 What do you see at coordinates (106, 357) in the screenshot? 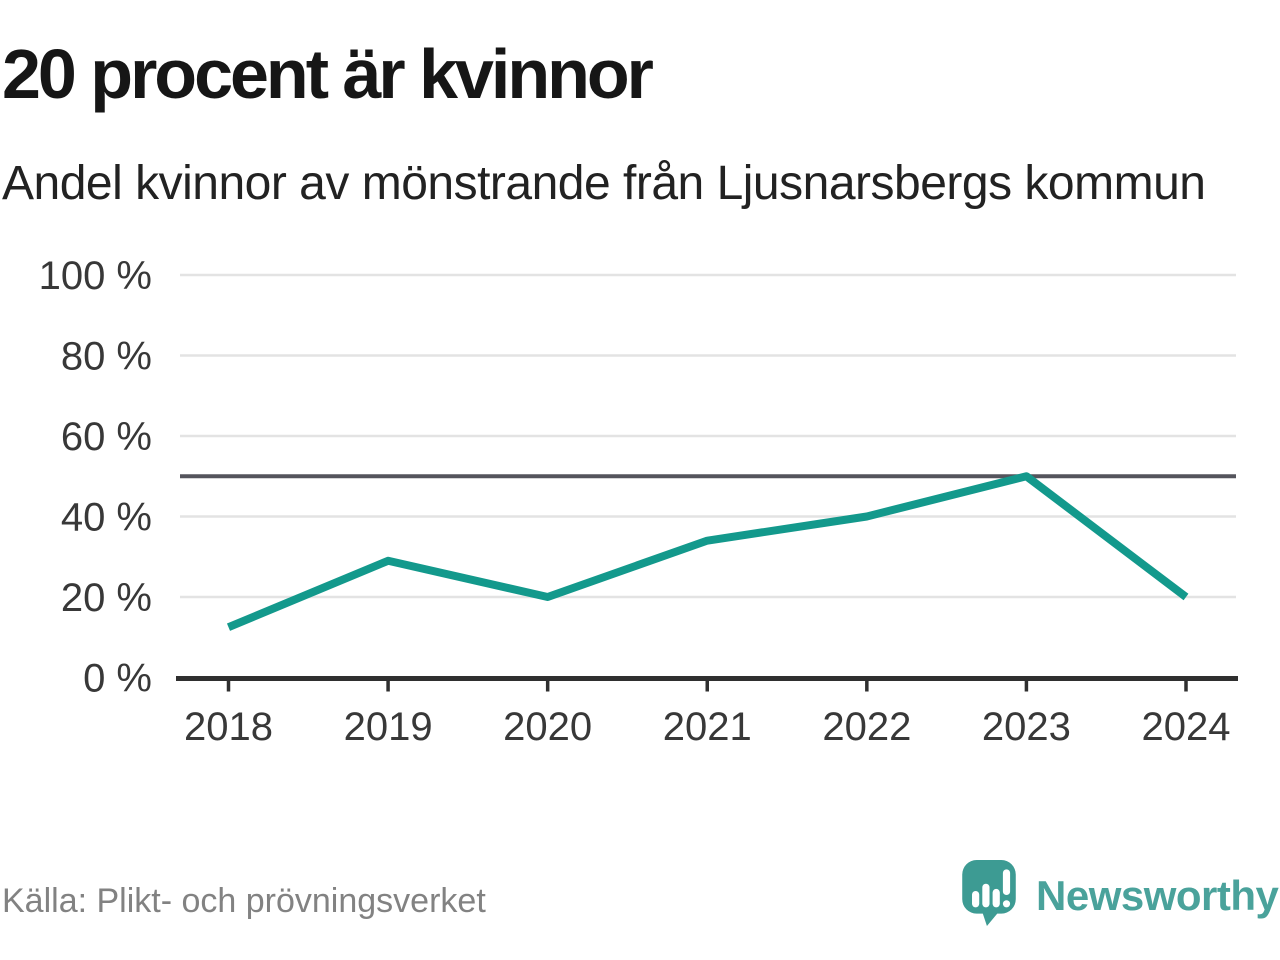
I see `y-tick-label-80: 80 %` at bounding box center [106, 357].